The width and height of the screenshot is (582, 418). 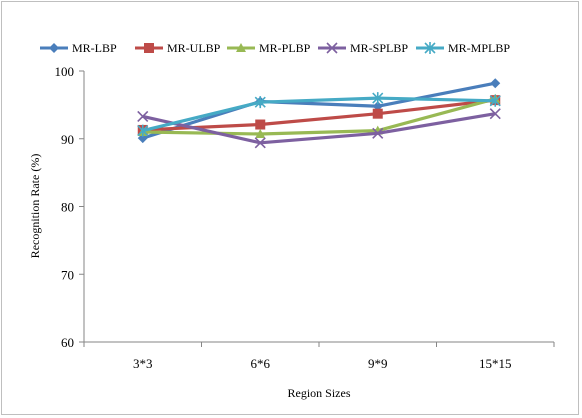 I want to click on legend-label: MR-SPLBP, so click(x=379, y=48).